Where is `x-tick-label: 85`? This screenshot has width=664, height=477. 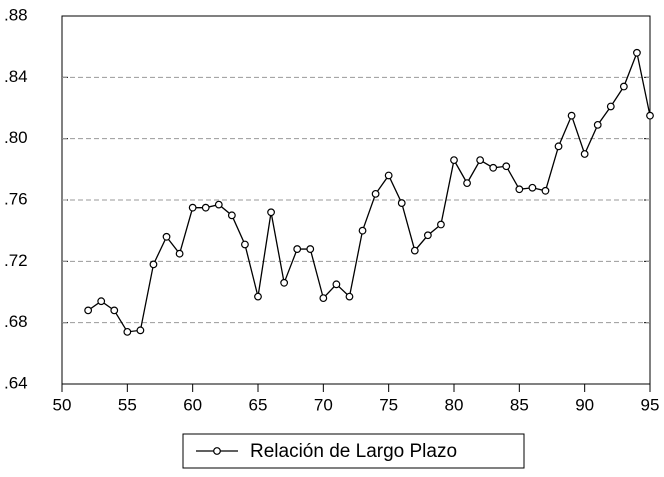
x-tick-label: 85 is located at coordinates (519, 404).